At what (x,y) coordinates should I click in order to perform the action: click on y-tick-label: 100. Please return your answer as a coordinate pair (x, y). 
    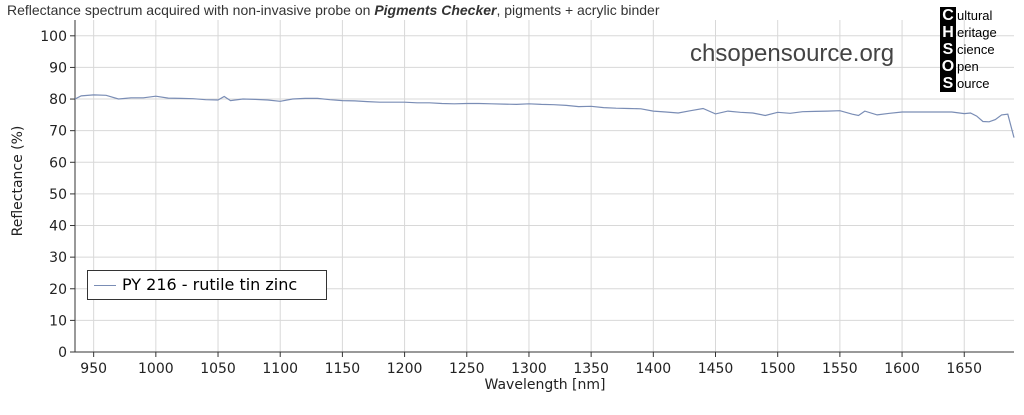
    Looking at the image, I should click on (53, 37).